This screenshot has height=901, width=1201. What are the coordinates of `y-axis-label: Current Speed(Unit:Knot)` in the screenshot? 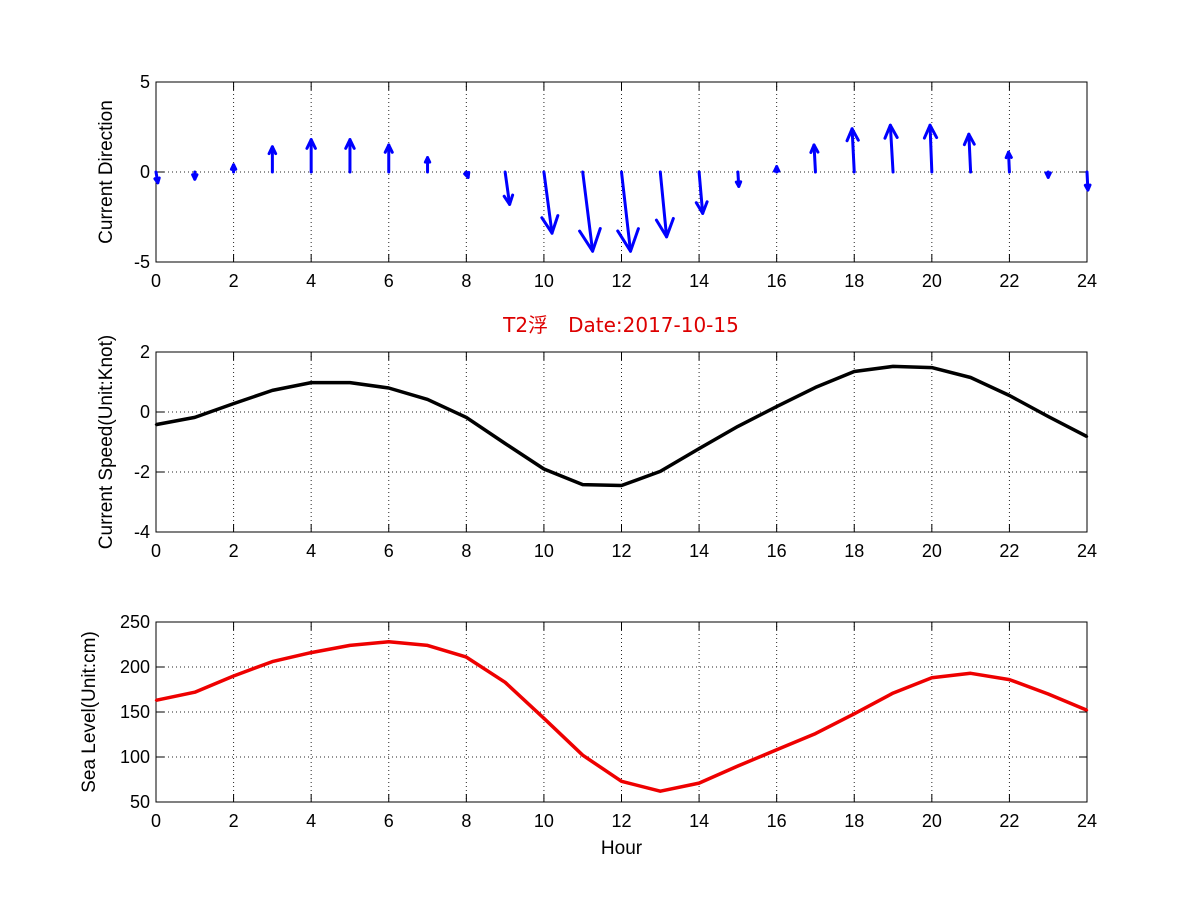 It's located at (106, 442).